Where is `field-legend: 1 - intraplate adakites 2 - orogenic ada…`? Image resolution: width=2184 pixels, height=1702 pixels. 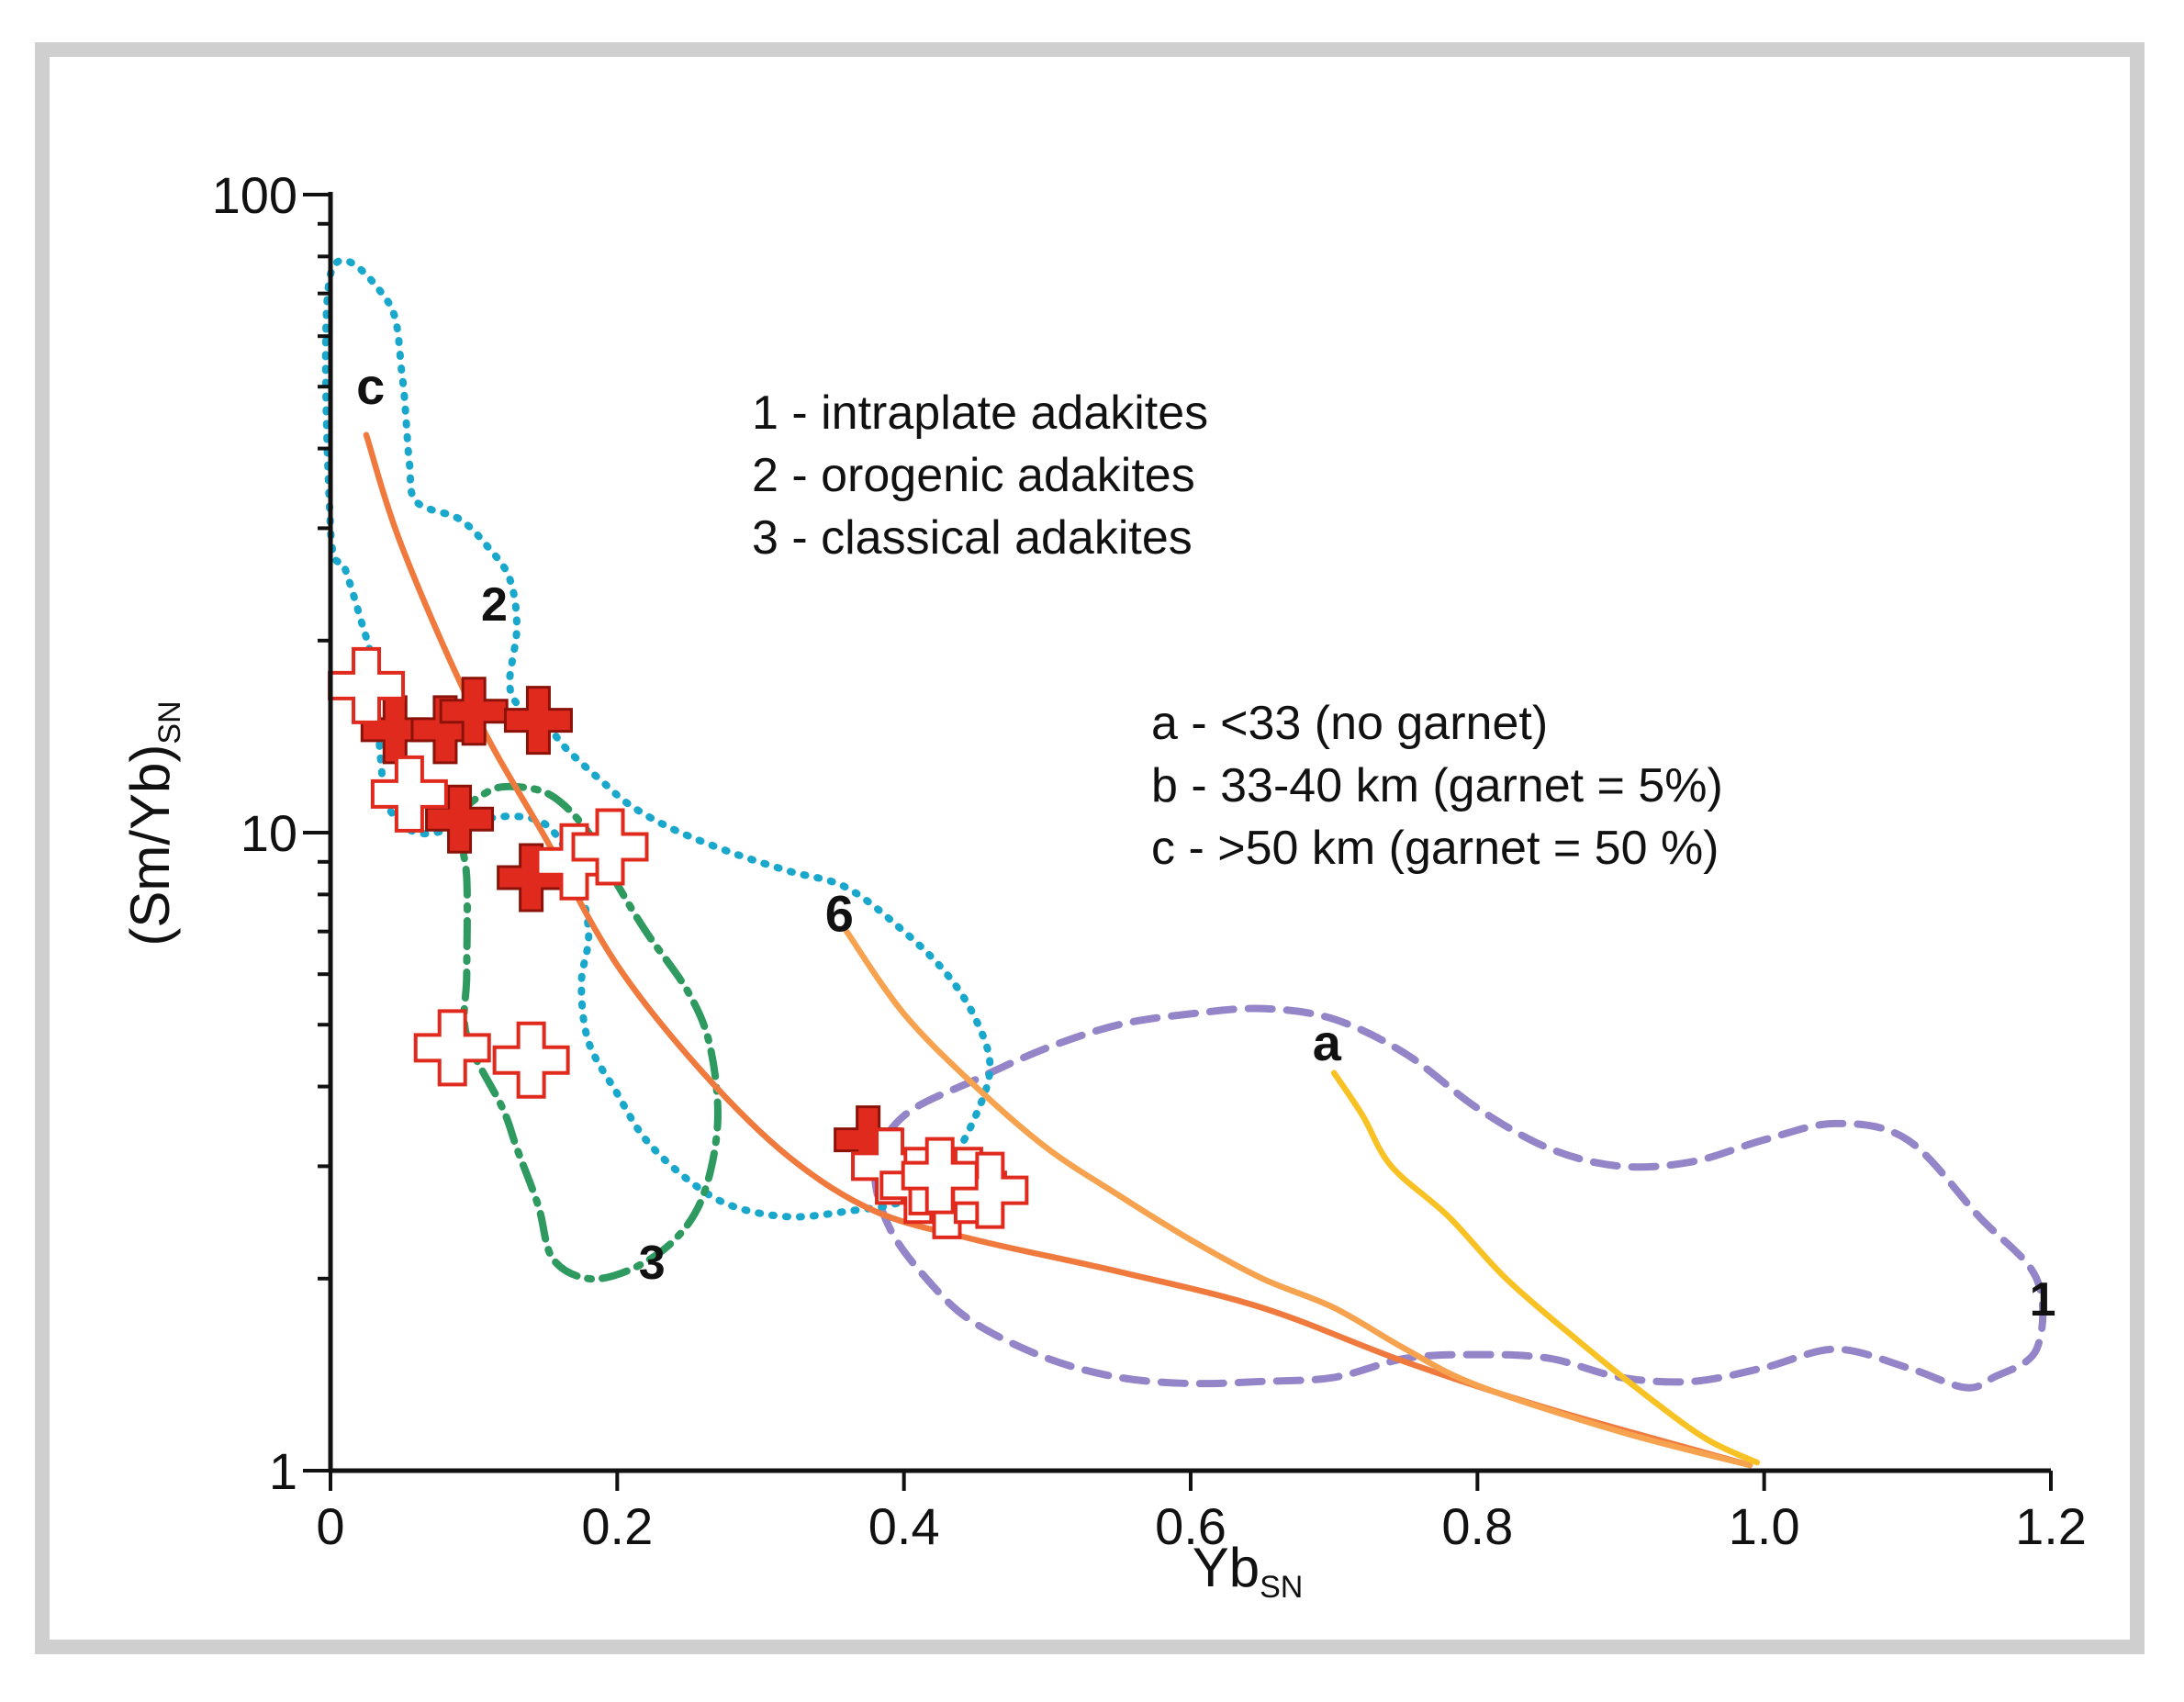
field-legend: 1 - intraplate adakites 2 - orogenic ada… is located at coordinates (980, 476).